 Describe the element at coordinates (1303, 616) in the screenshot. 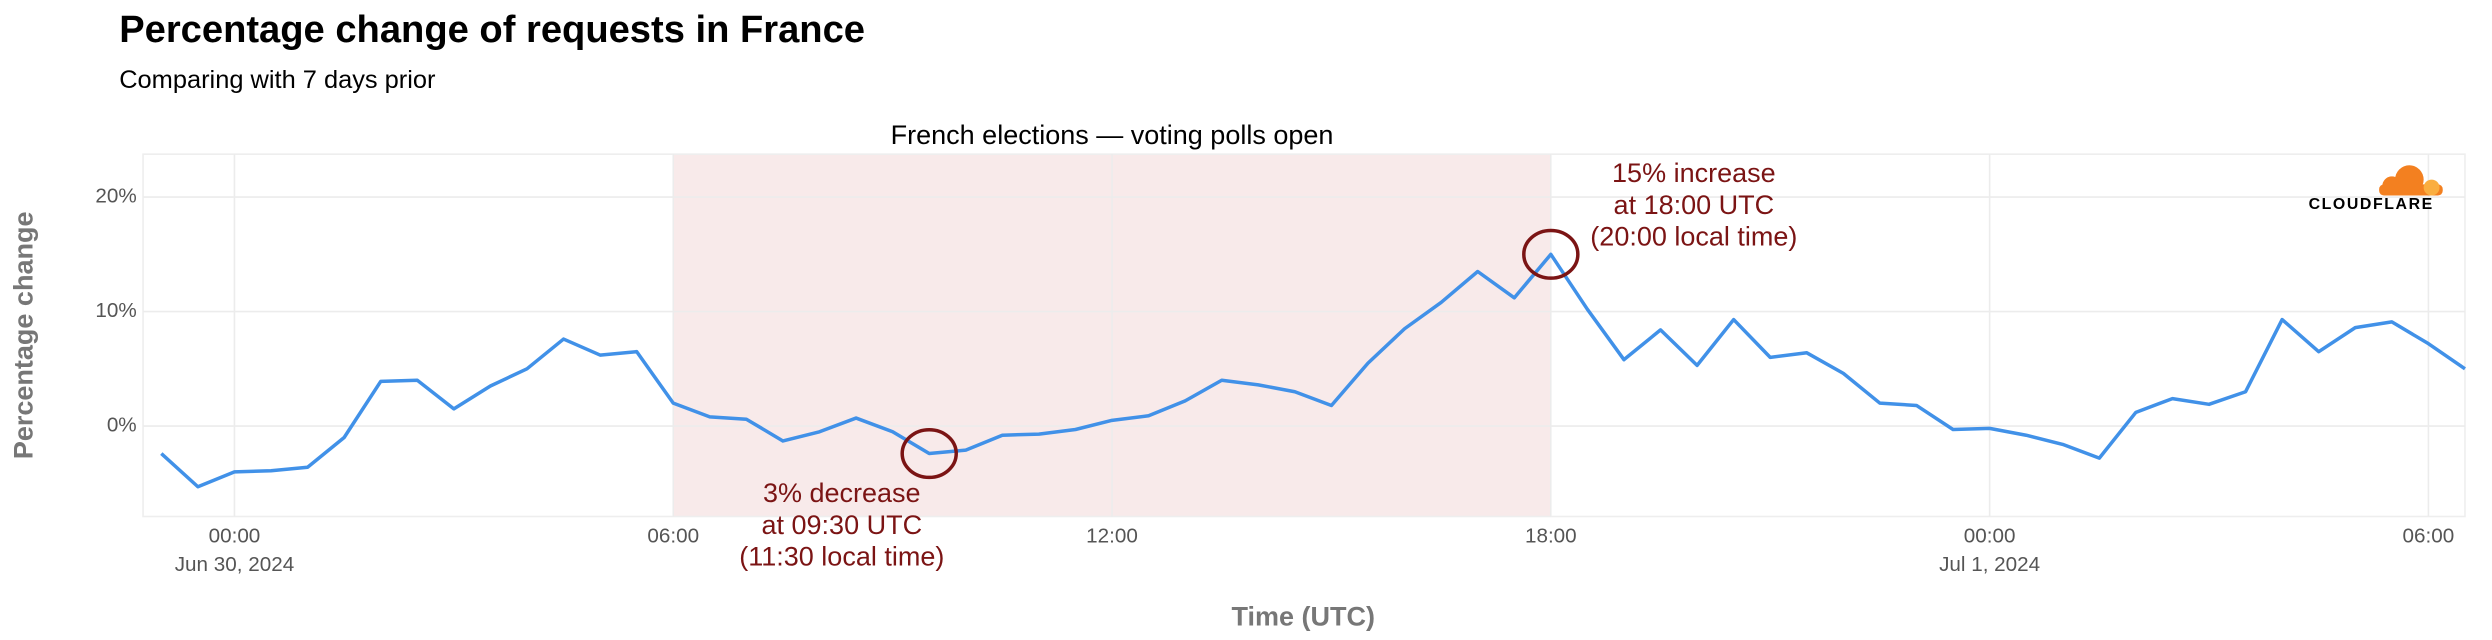

I see `x-axis-label: Time (UTC)` at that location.